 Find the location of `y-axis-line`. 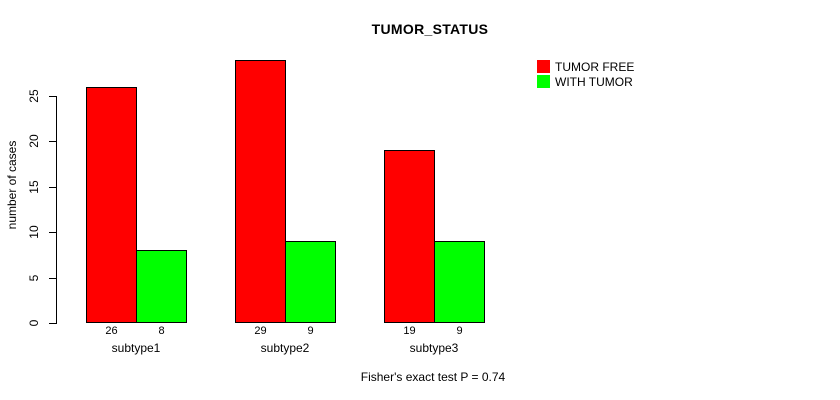

y-axis-line is located at coordinates (56, 210).